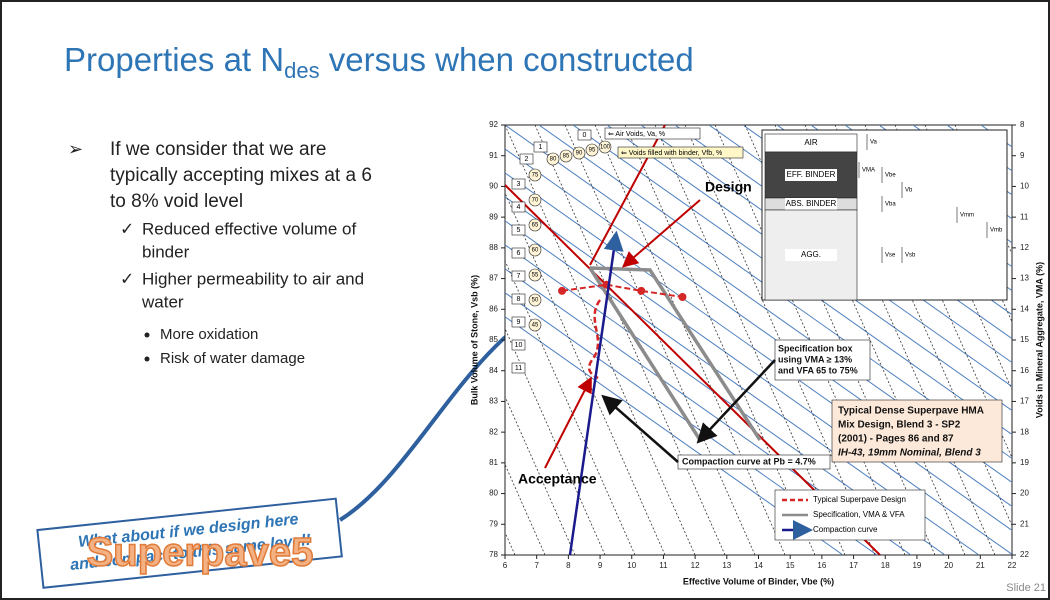 This screenshot has height=600, width=1050. Describe the element at coordinates (519, 322) in the screenshot. I see `void-box-label: 9` at that location.